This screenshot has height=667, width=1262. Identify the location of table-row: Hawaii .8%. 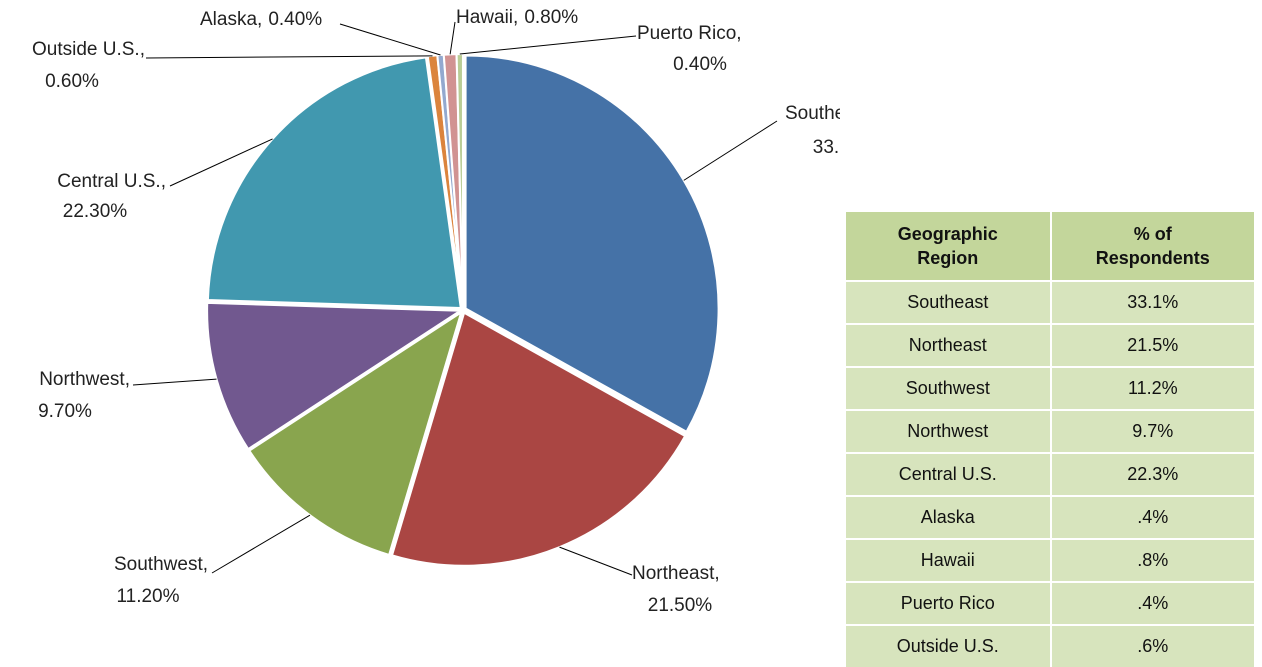
(1050, 560).